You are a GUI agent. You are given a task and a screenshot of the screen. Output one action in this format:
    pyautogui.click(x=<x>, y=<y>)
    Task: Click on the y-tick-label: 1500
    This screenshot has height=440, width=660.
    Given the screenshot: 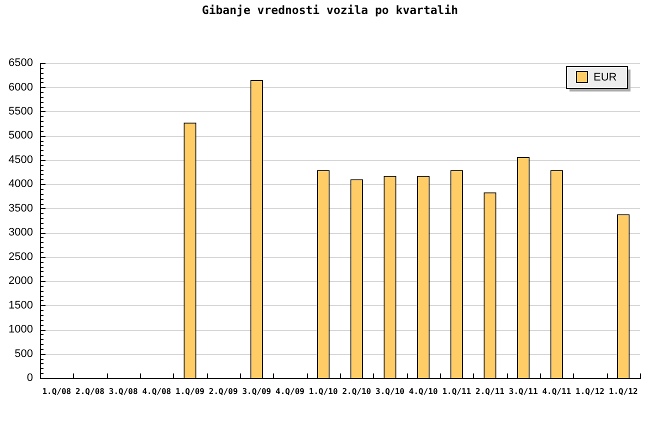 What is the action you would take?
    pyautogui.click(x=20, y=305)
    